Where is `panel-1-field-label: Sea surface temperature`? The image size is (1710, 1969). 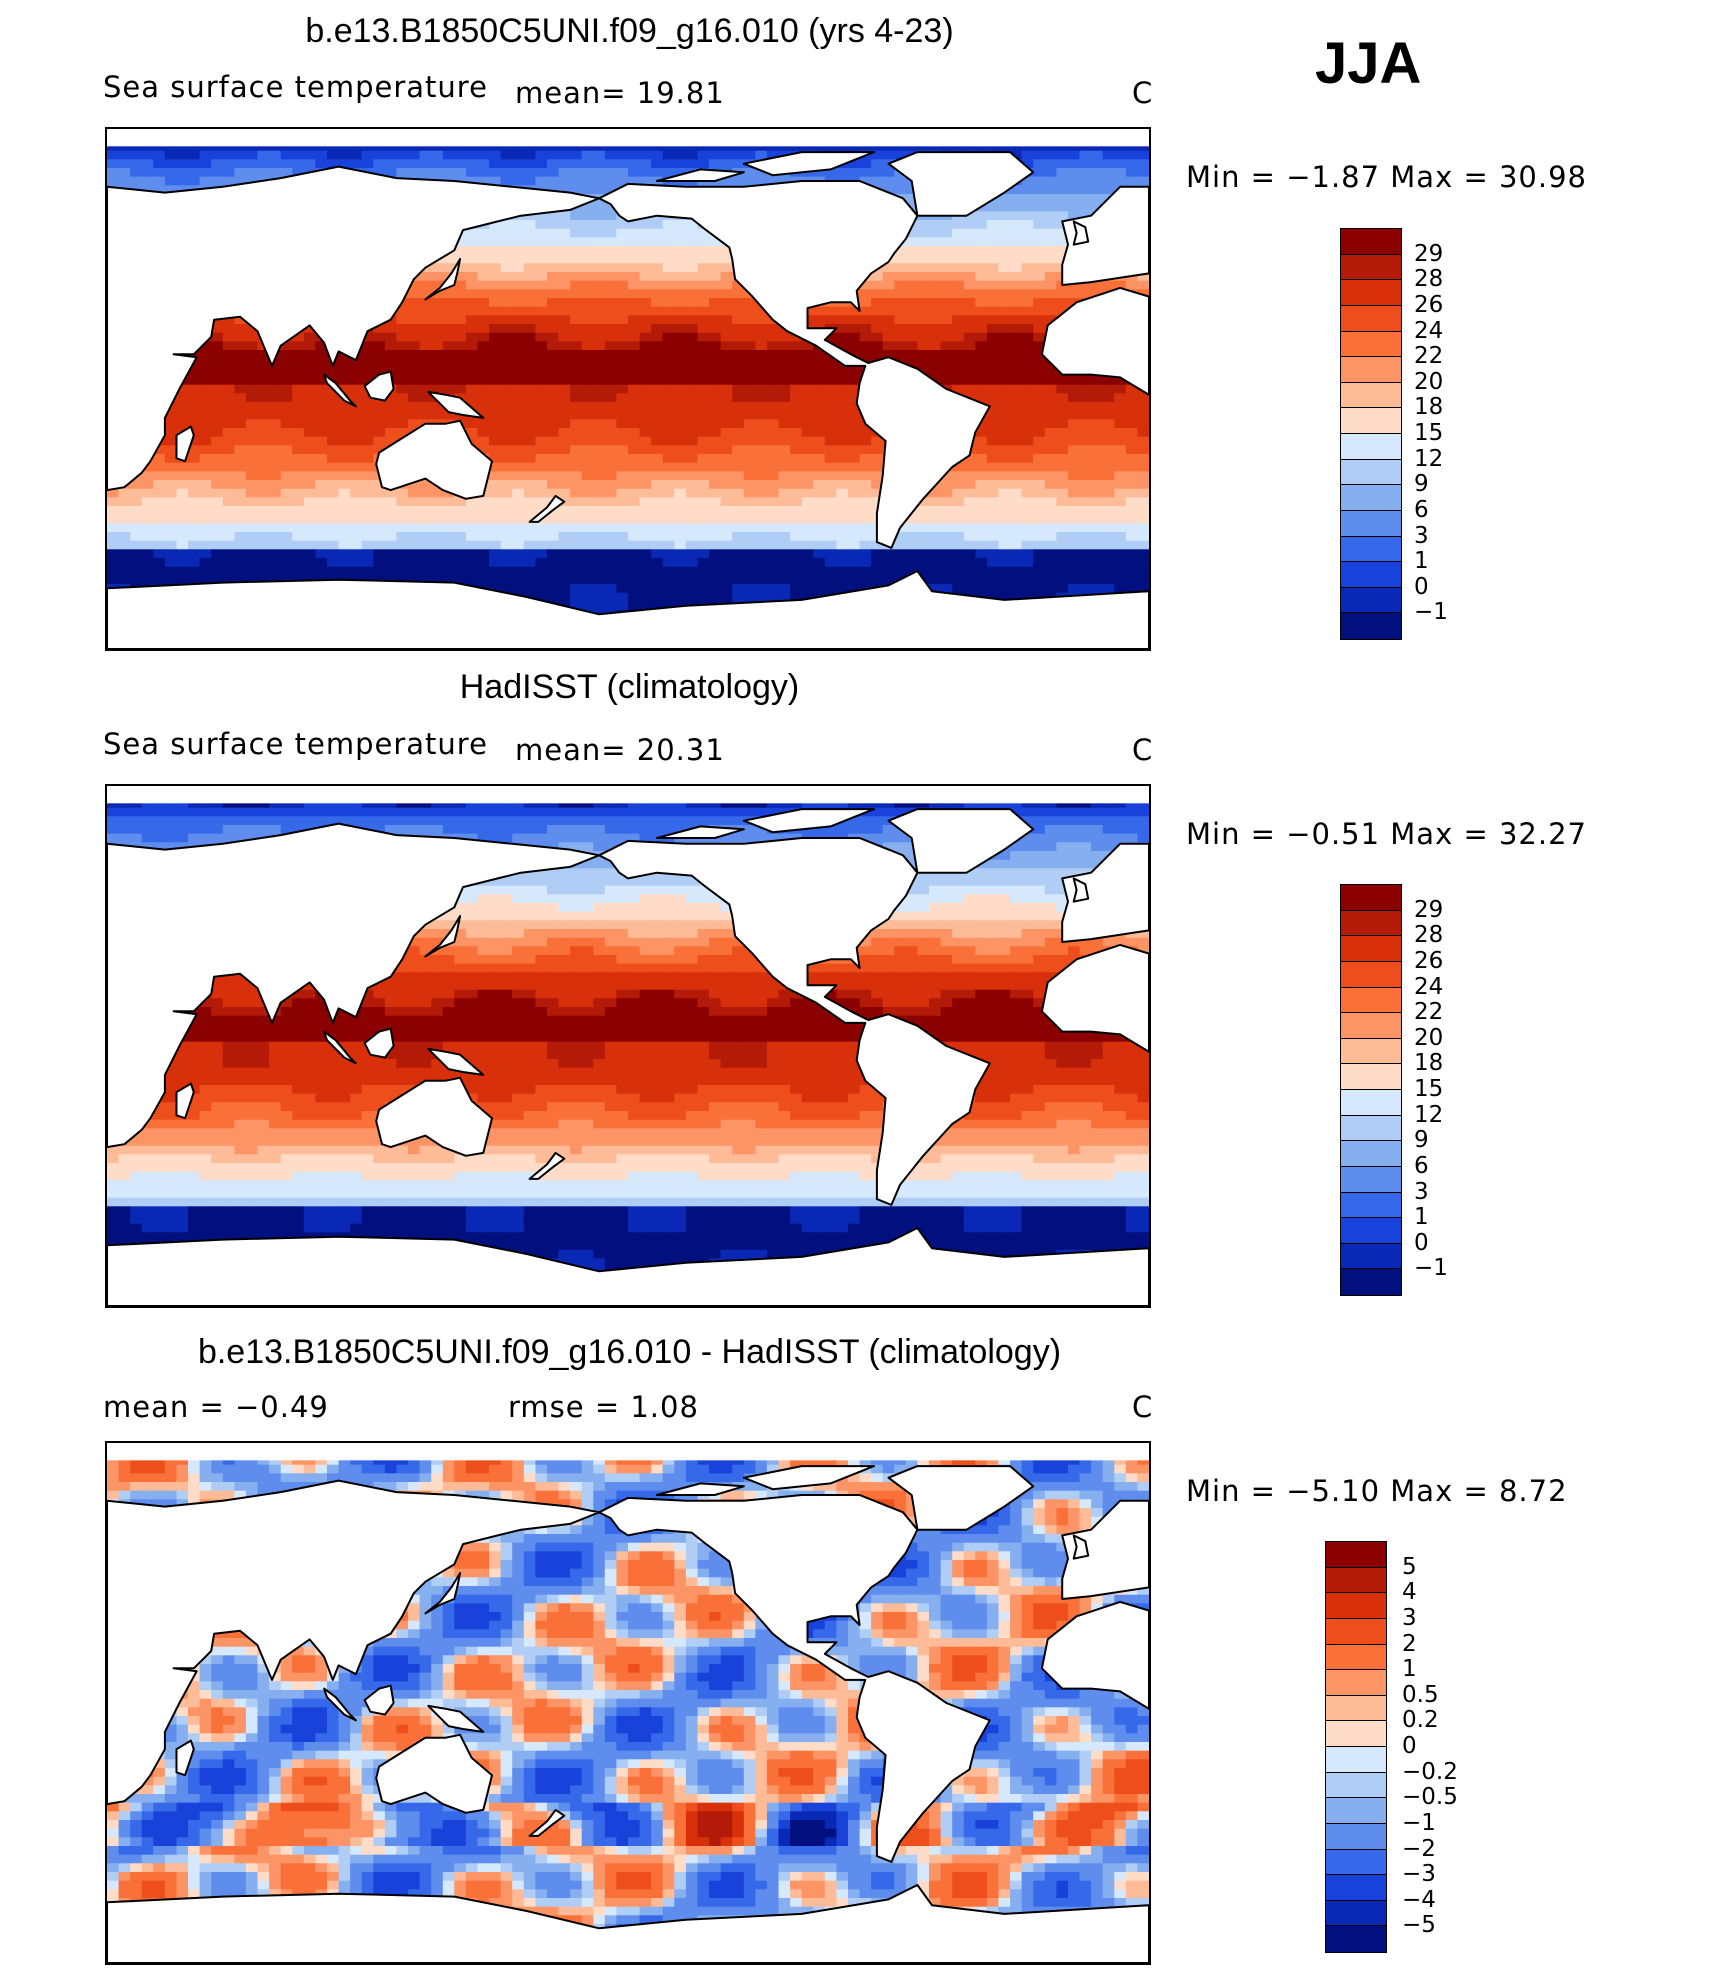
panel-1-field-label: Sea surface temperature is located at coordinates (295, 87).